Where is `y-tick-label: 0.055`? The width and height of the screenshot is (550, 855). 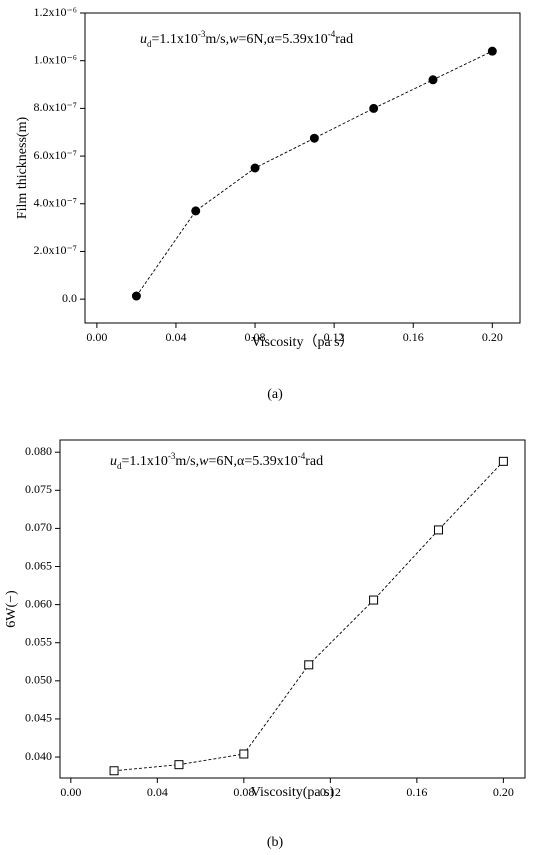 y-tick-label: 0.055 is located at coordinates (38, 641).